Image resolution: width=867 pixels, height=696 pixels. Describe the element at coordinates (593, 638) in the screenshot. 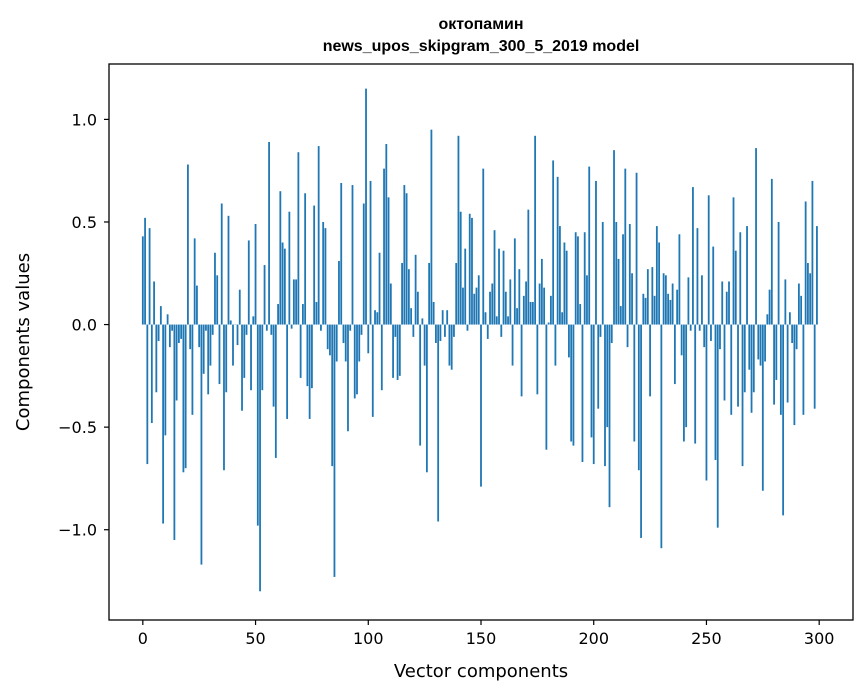

I see `x-tick-label: 200` at that location.